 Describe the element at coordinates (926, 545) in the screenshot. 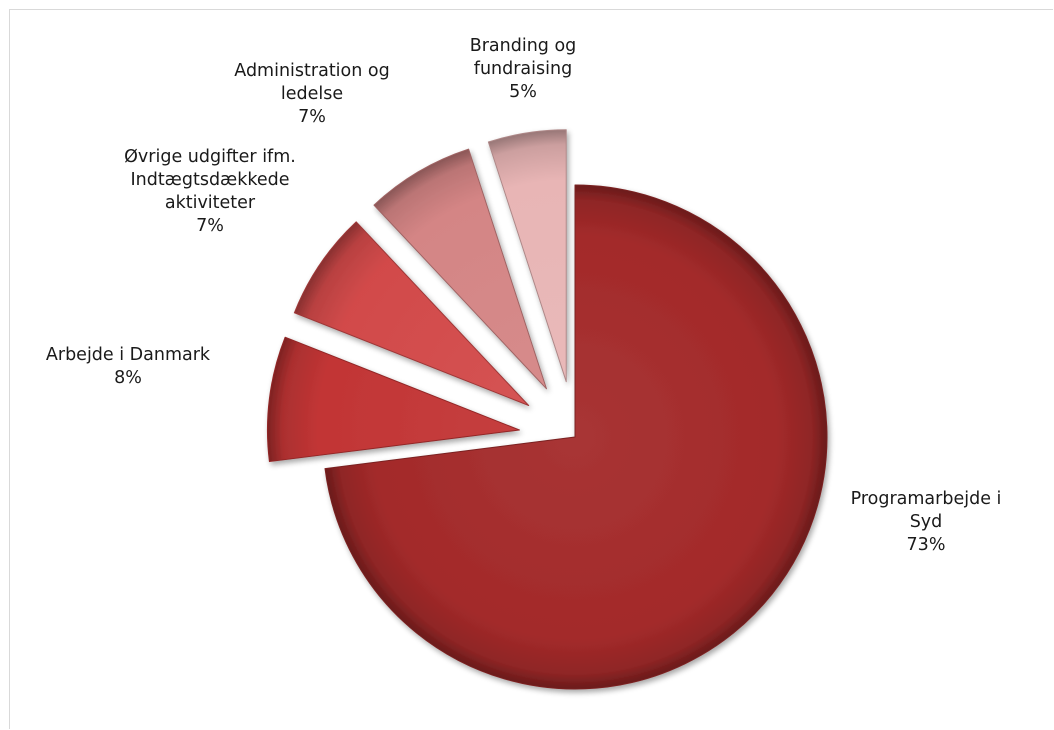

I see `slice-percent-label: 73%` at that location.